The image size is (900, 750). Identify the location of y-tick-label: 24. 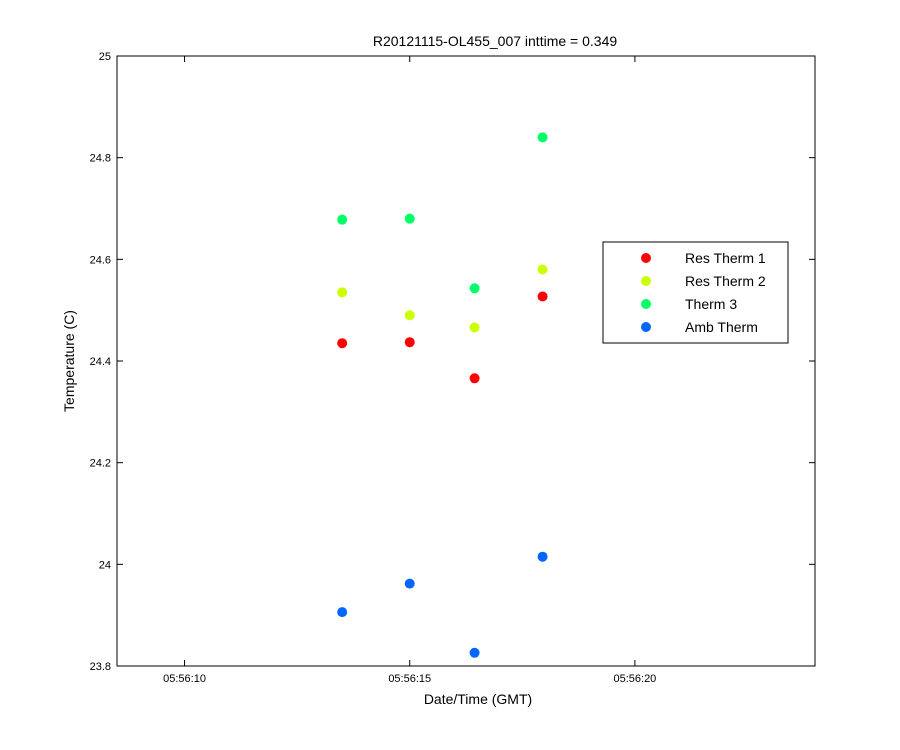
(105, 565).